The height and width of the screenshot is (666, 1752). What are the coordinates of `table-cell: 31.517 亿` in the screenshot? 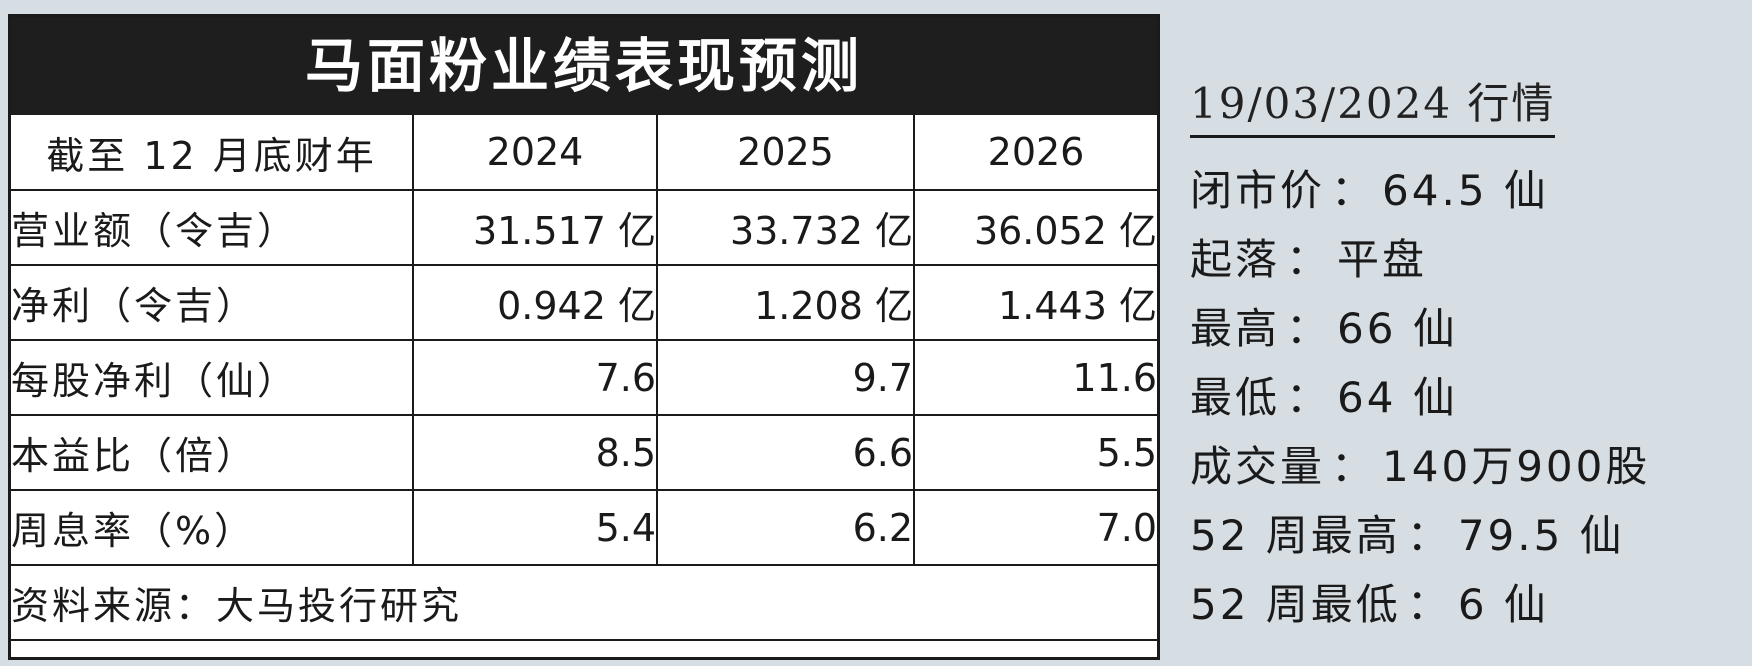 It's located at (535, 227).